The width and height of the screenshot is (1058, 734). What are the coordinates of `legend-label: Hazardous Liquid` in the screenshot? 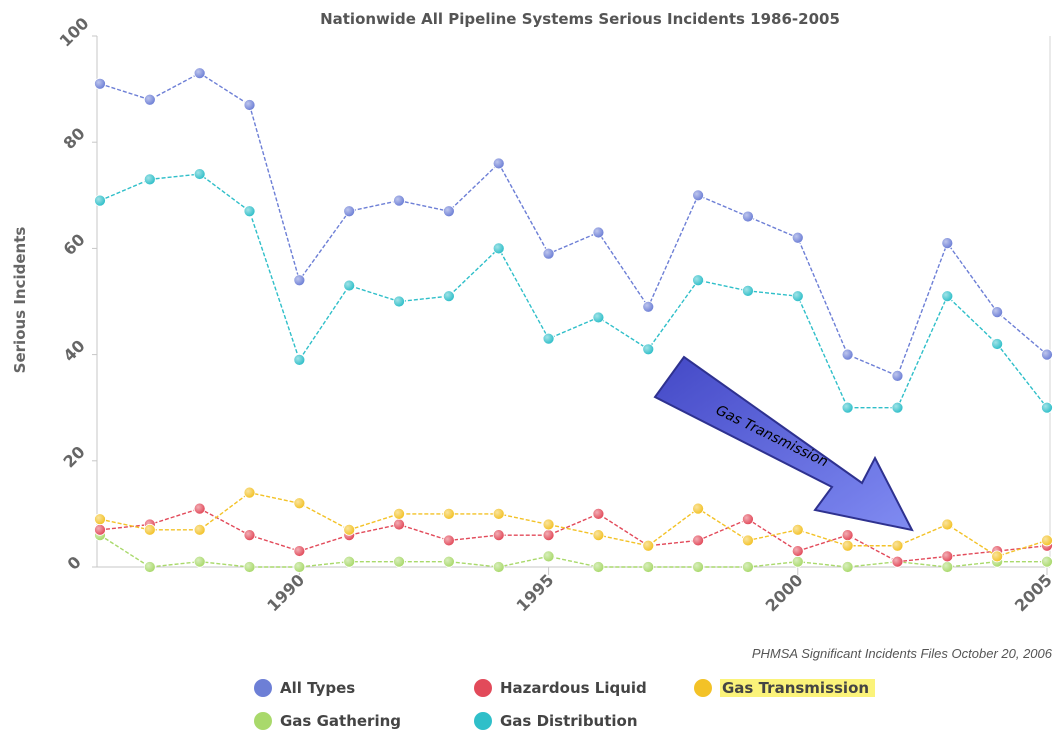 It's located at (573, 688).